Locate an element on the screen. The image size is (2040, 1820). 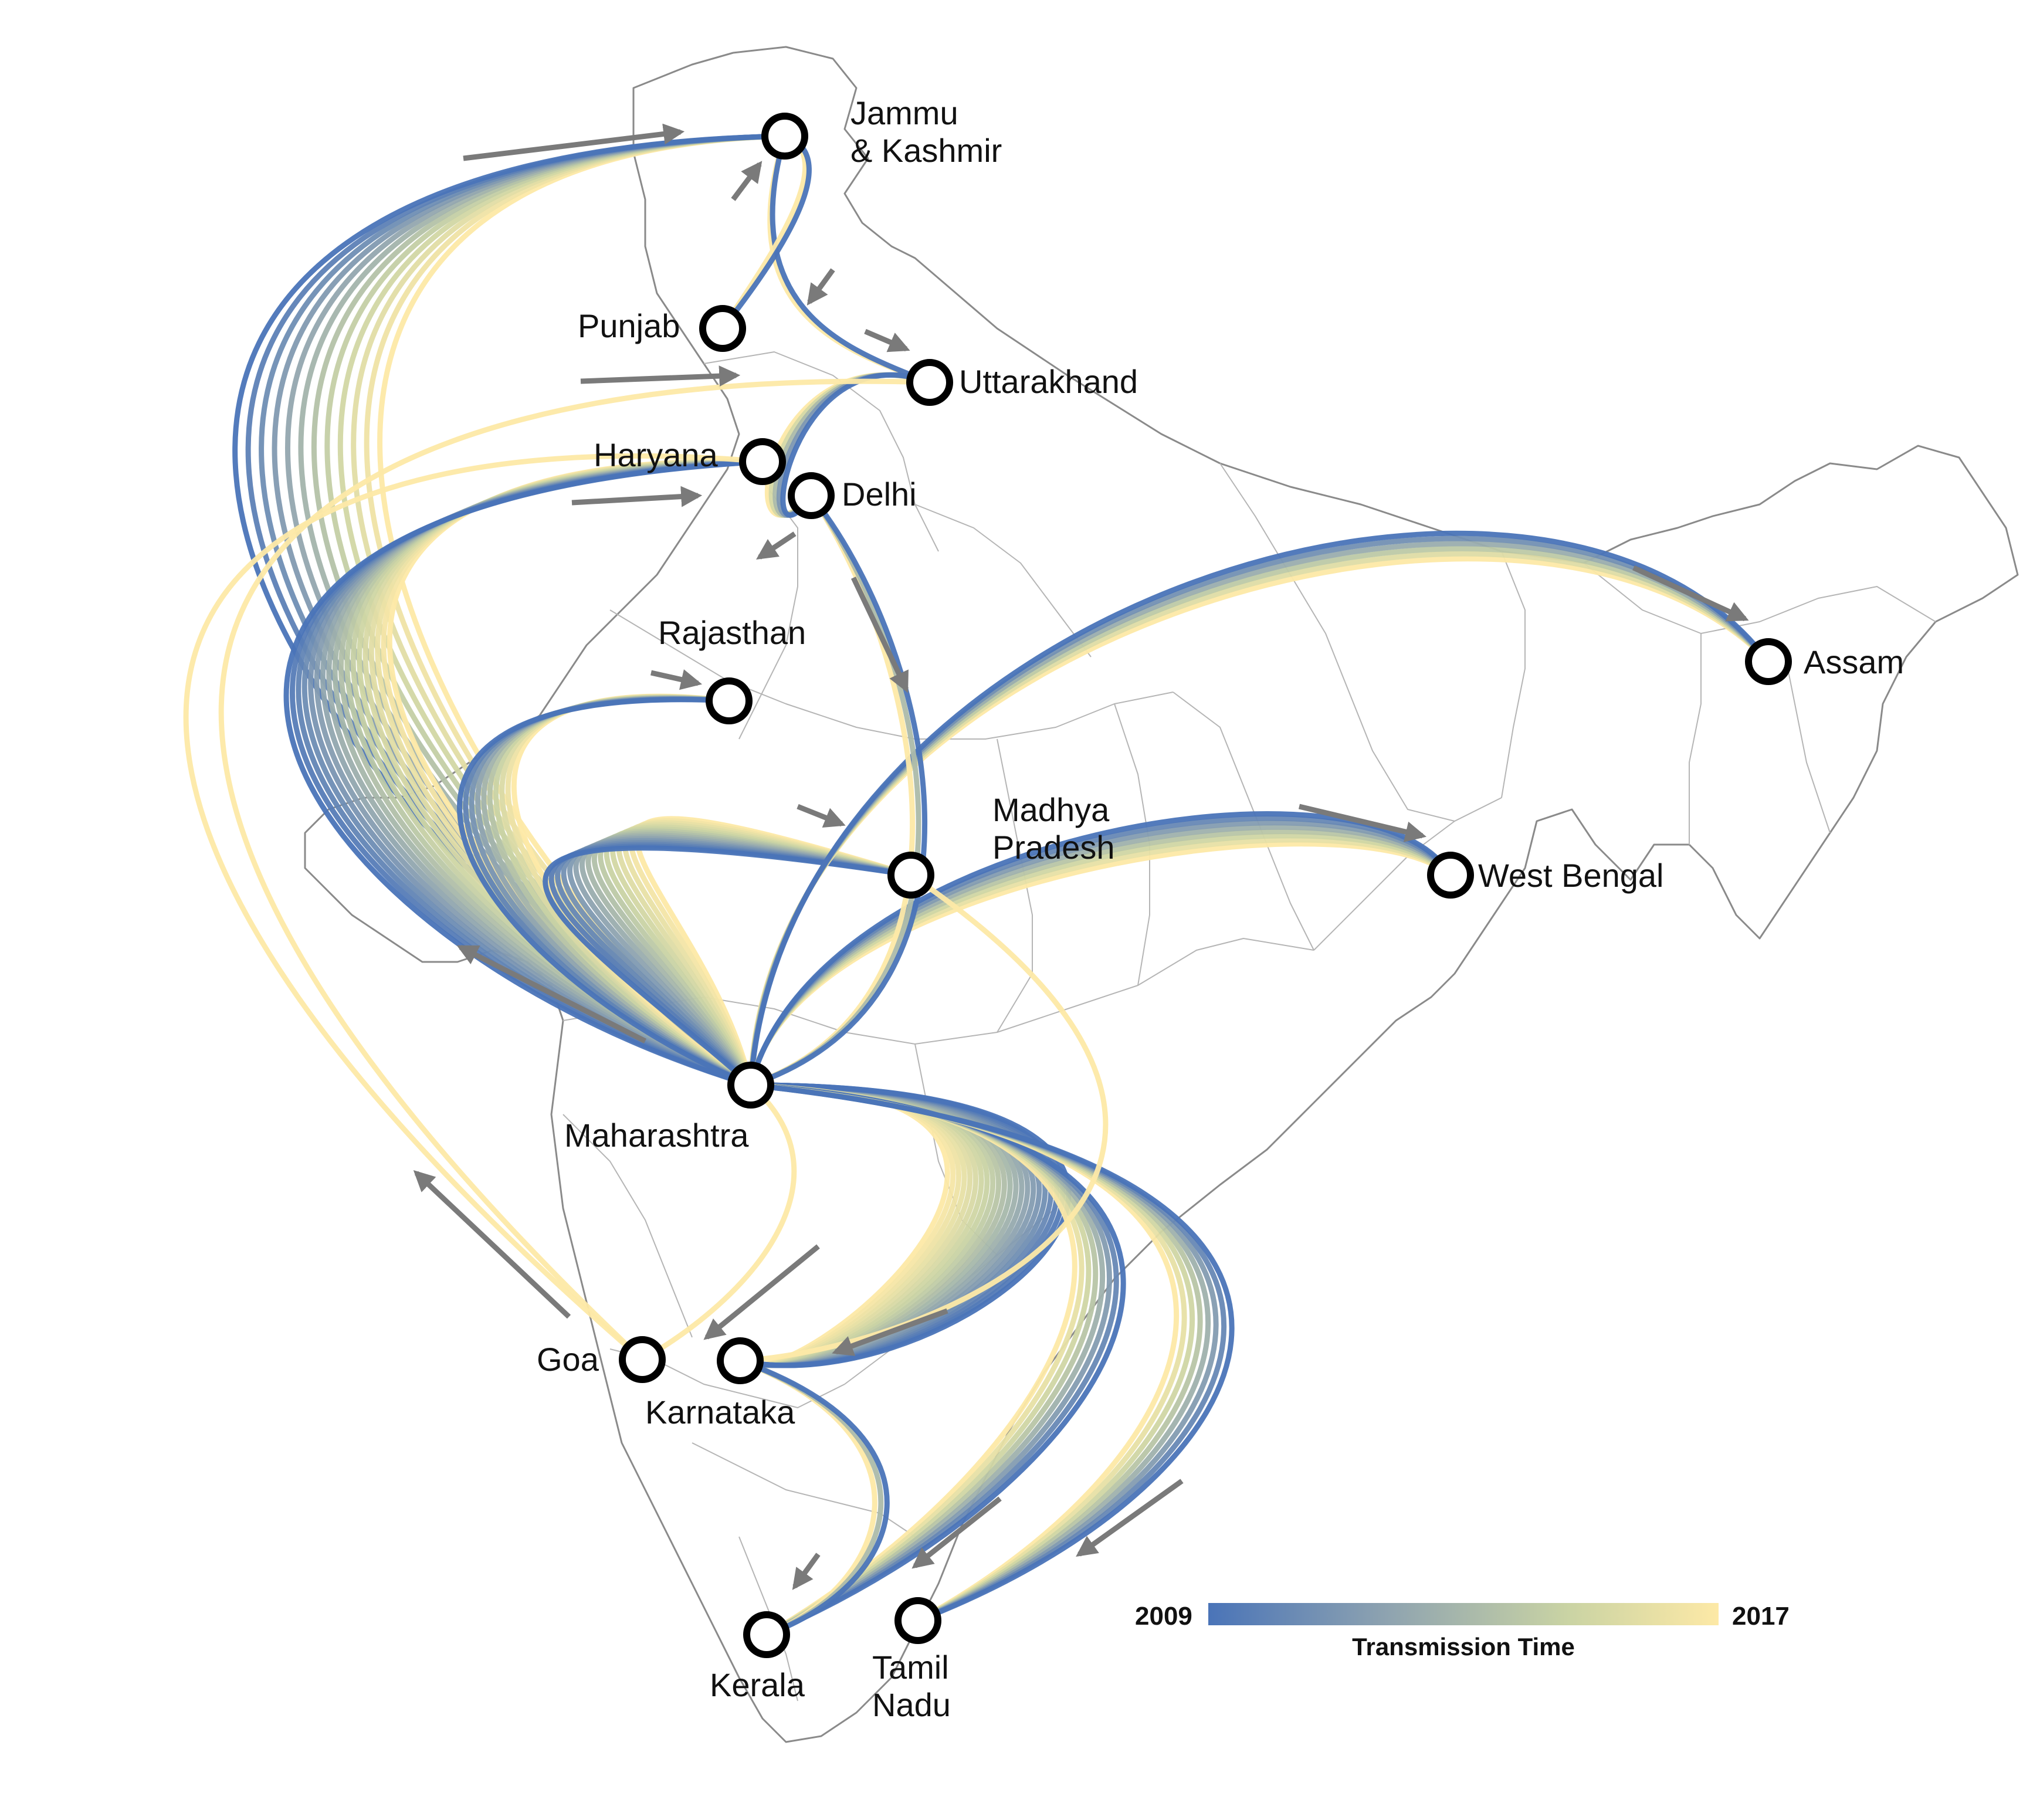
transmission-arc-goa-to-haryana is located at coordinates (474, 908).